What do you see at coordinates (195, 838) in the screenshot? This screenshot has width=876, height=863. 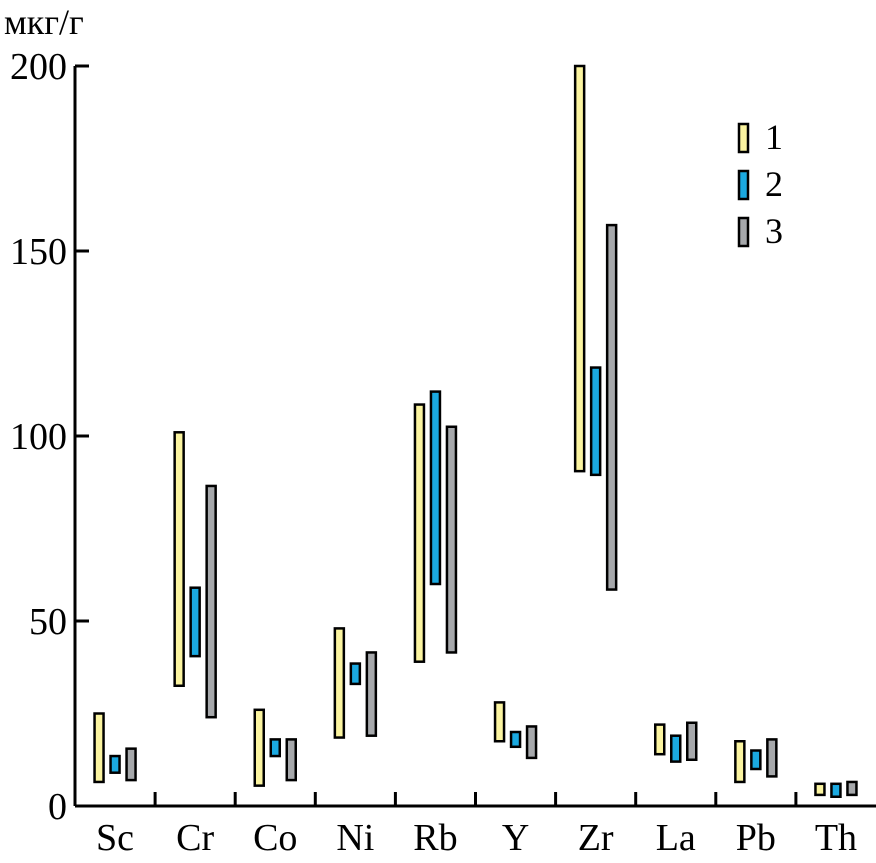 I see `category-label: Cr` at bounding box center [195, 838].